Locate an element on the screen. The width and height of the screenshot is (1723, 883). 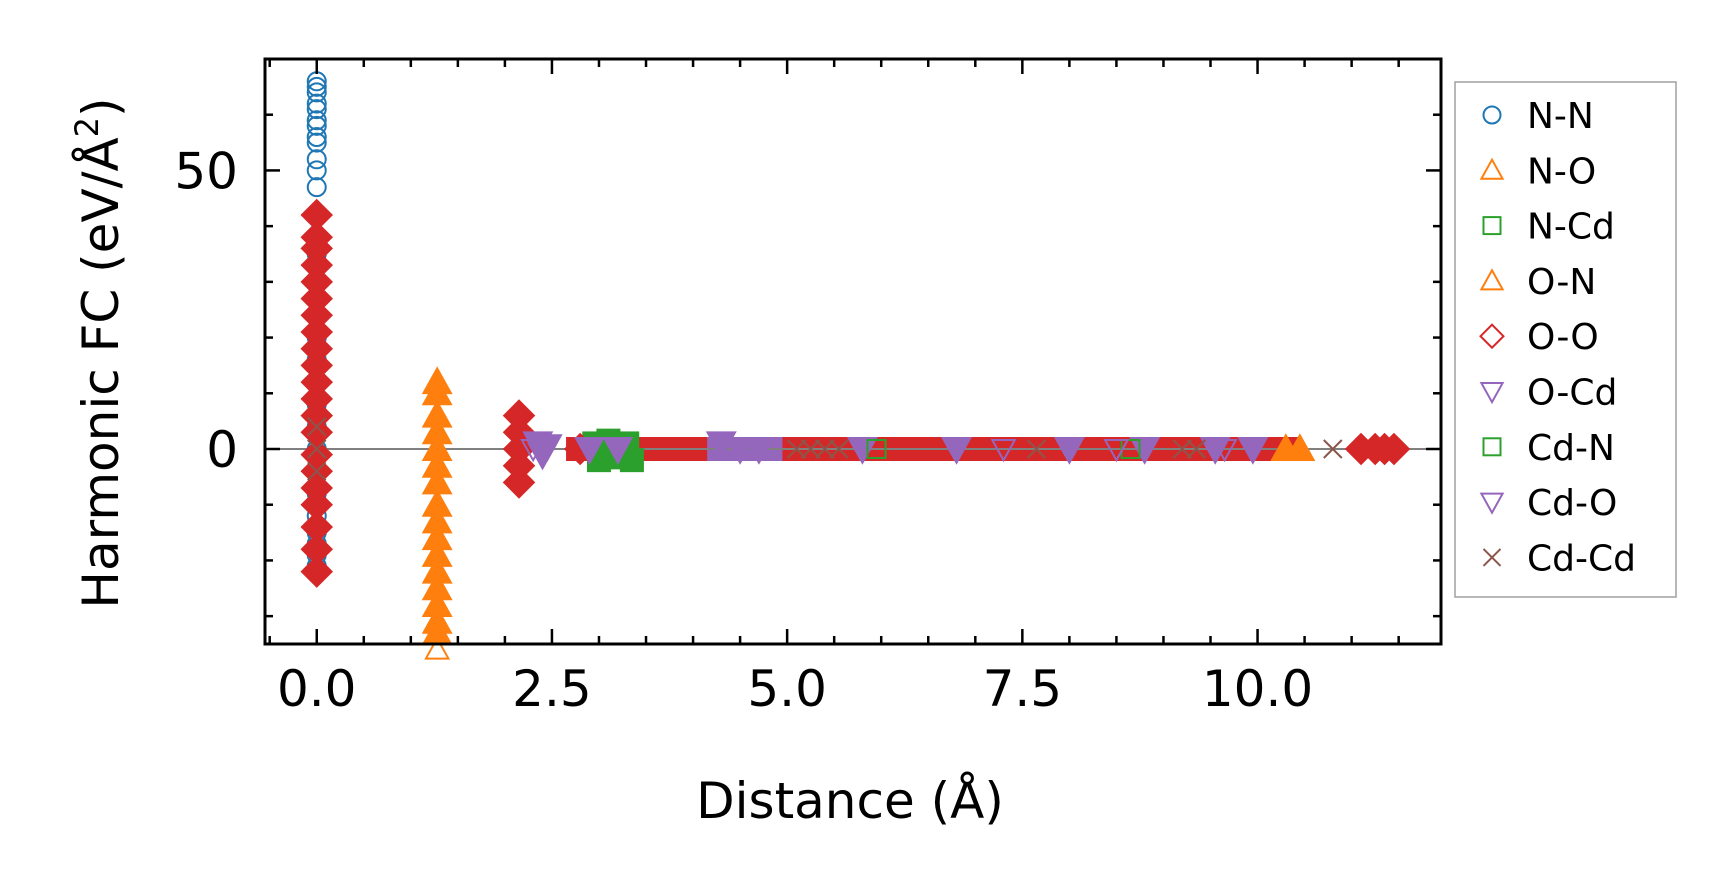
y-axis-label-superscript: 2 is located at coordinates (87, 127).